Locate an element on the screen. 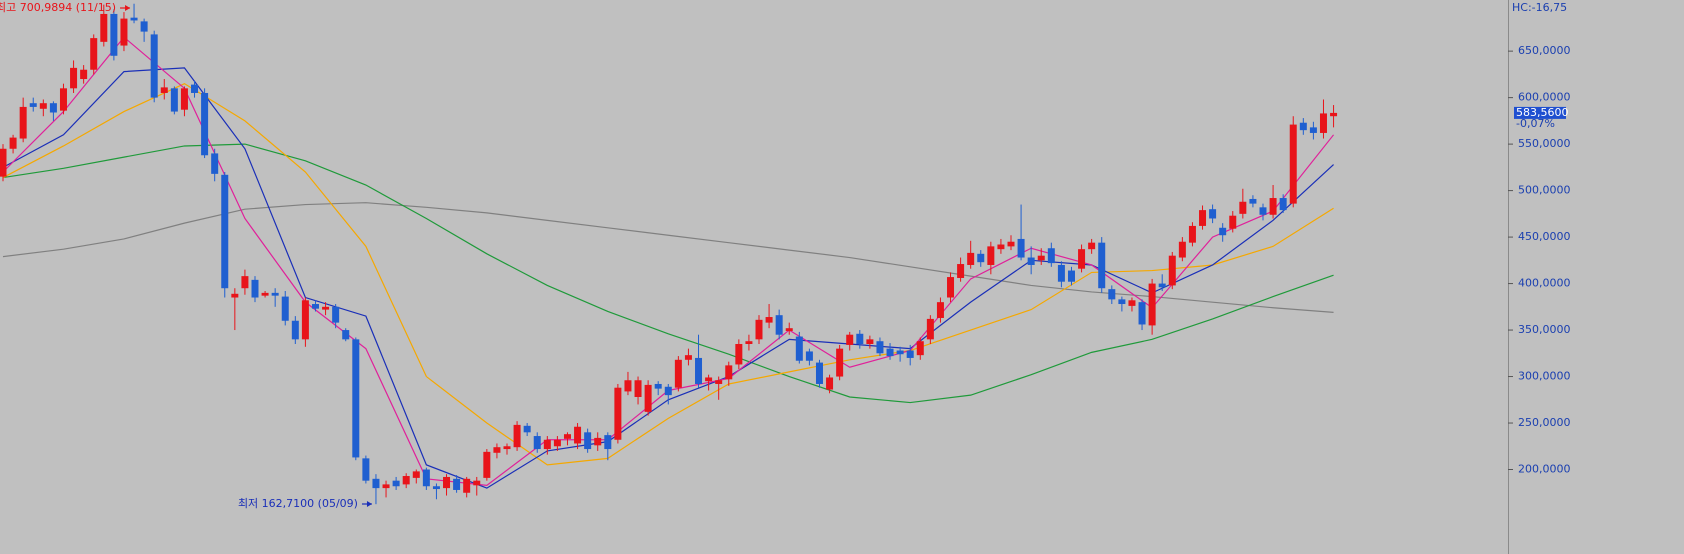  last-price-label: 583,5600 is located at coordinates (1542, 112).